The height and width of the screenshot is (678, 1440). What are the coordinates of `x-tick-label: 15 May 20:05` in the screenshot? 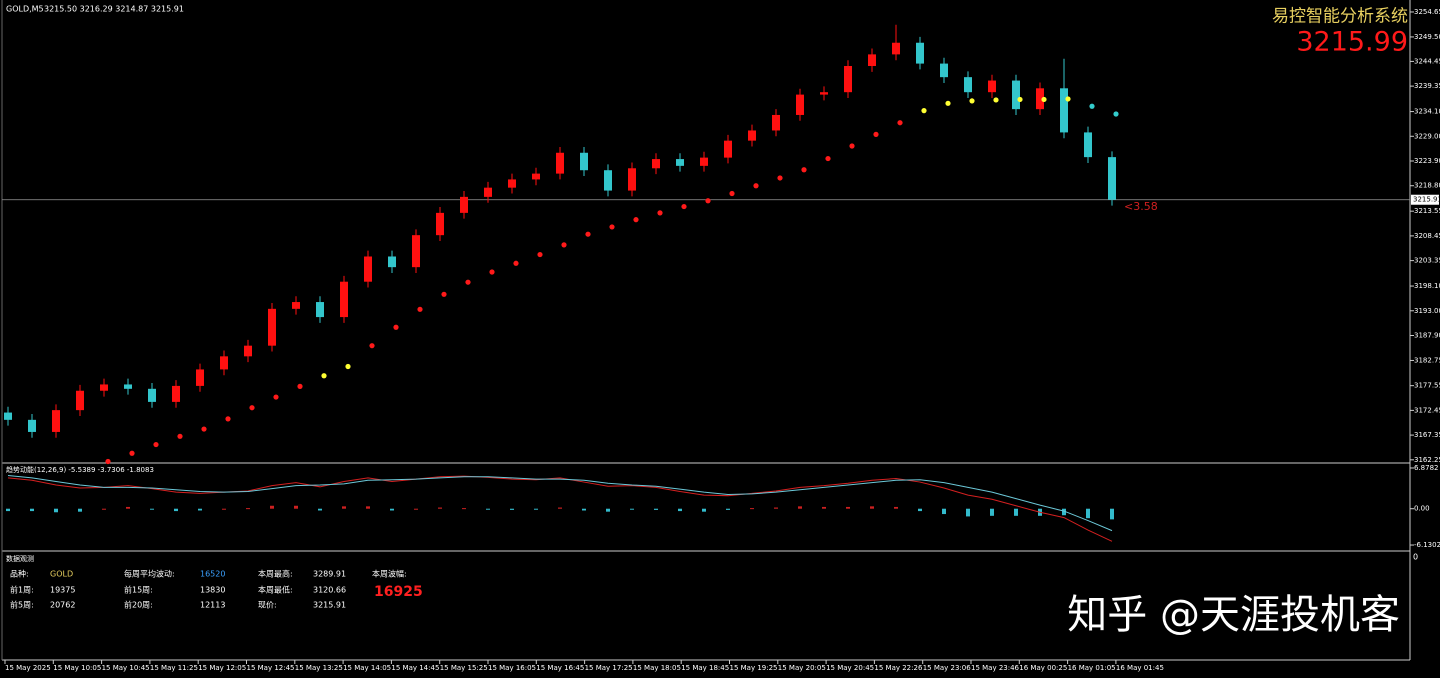 It's located at (802, 668).